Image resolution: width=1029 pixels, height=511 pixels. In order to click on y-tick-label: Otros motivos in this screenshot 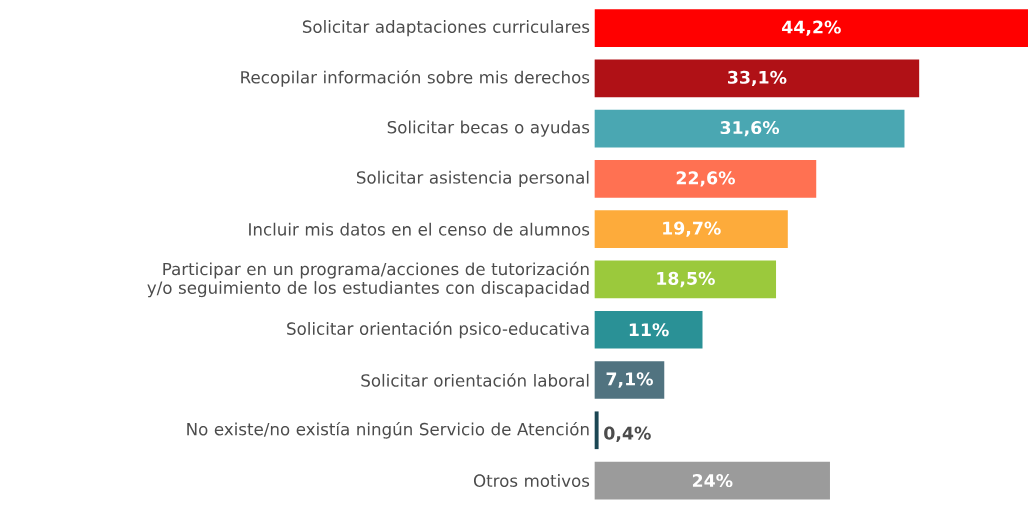, I will do `click(531, 480)`.